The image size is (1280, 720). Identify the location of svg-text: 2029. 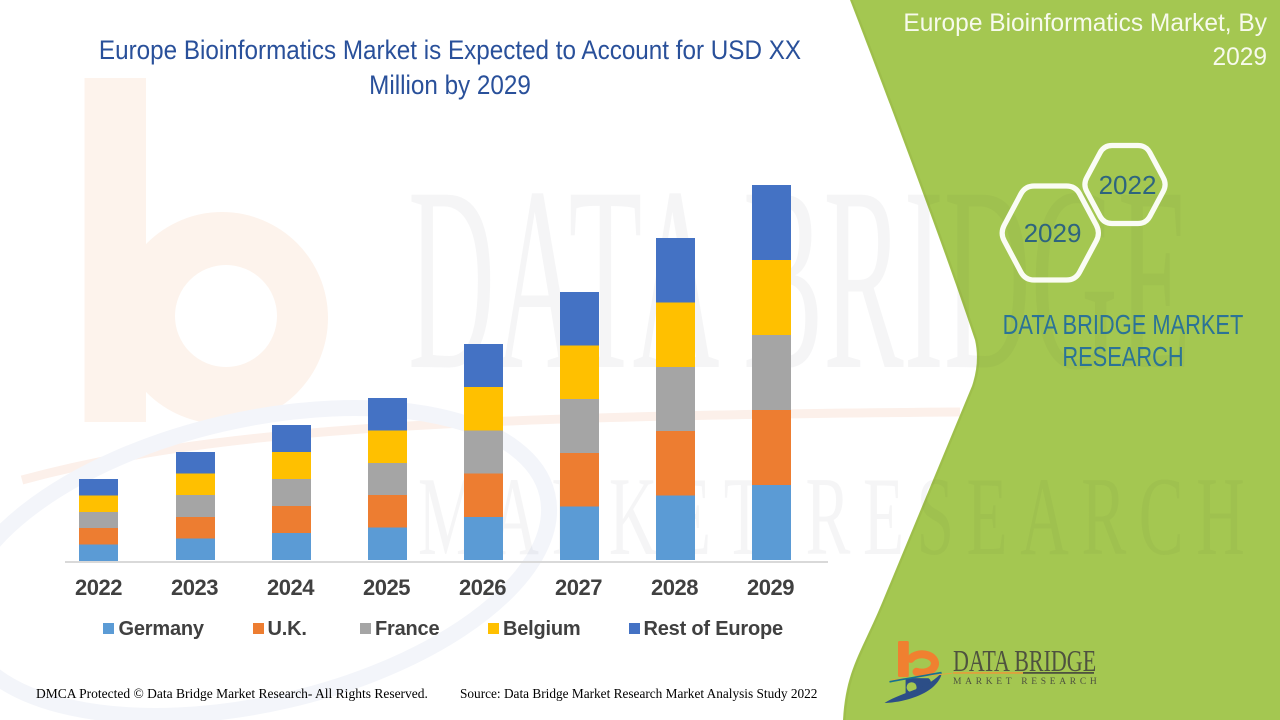
(1053, 233).